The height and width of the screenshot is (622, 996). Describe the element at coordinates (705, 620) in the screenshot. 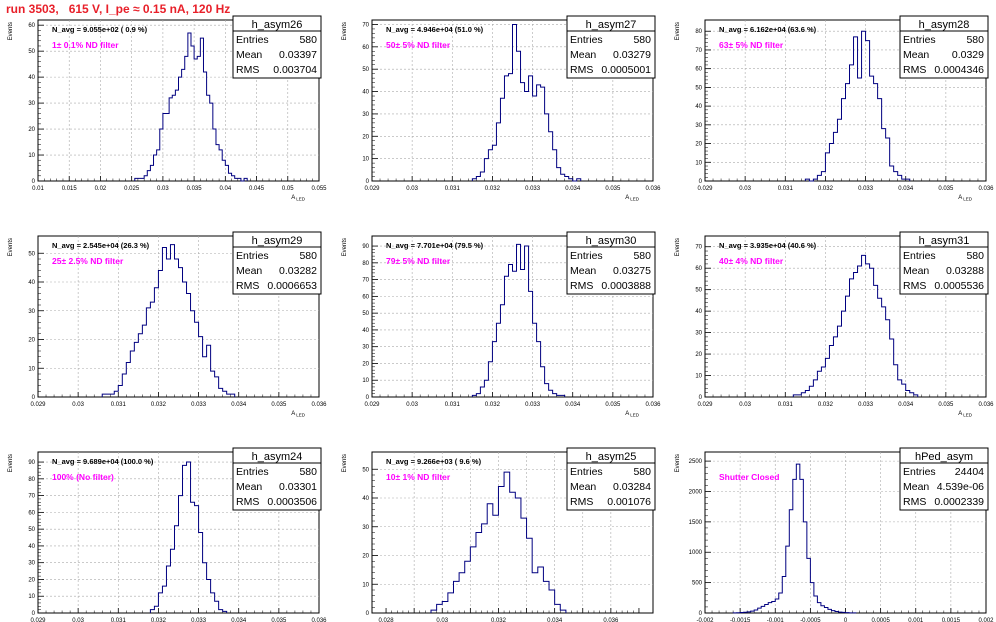

I see `x-tick-label: -0.002` at that location.